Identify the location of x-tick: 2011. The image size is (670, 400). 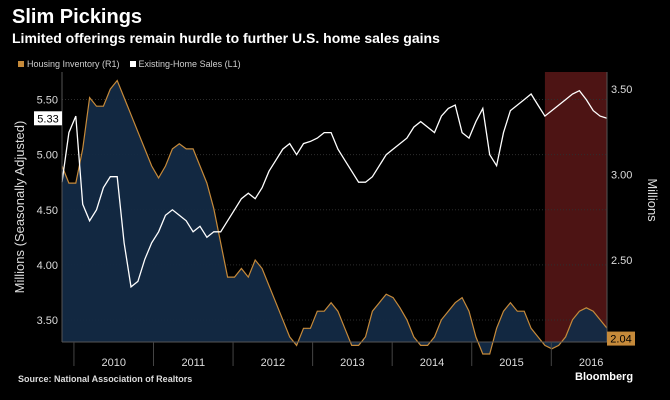
(193, 363).